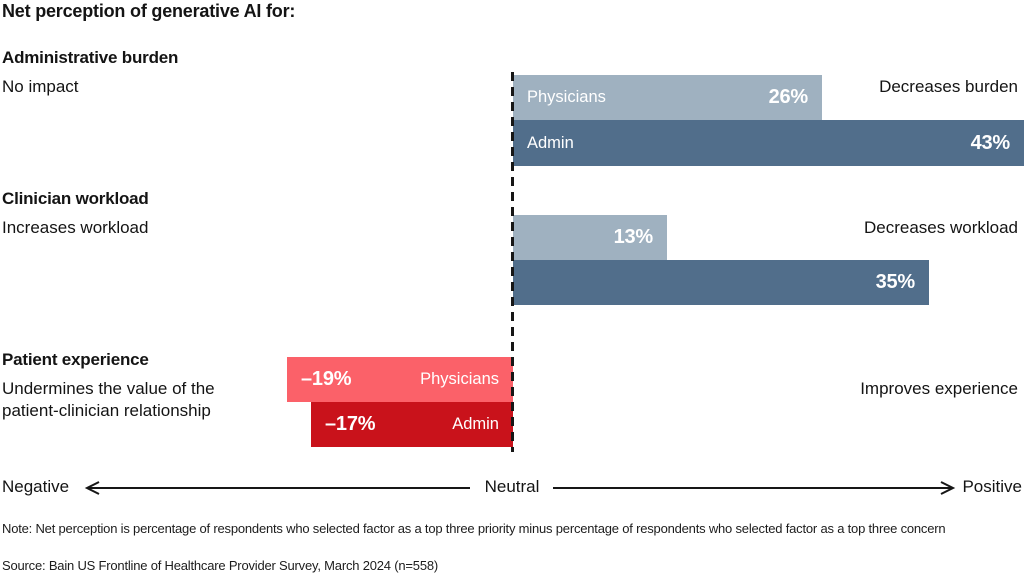  Describe the element at coordinates (75, 359) in the screenshot. I see `group-heading-patient-experience: Patient experience` at that location.